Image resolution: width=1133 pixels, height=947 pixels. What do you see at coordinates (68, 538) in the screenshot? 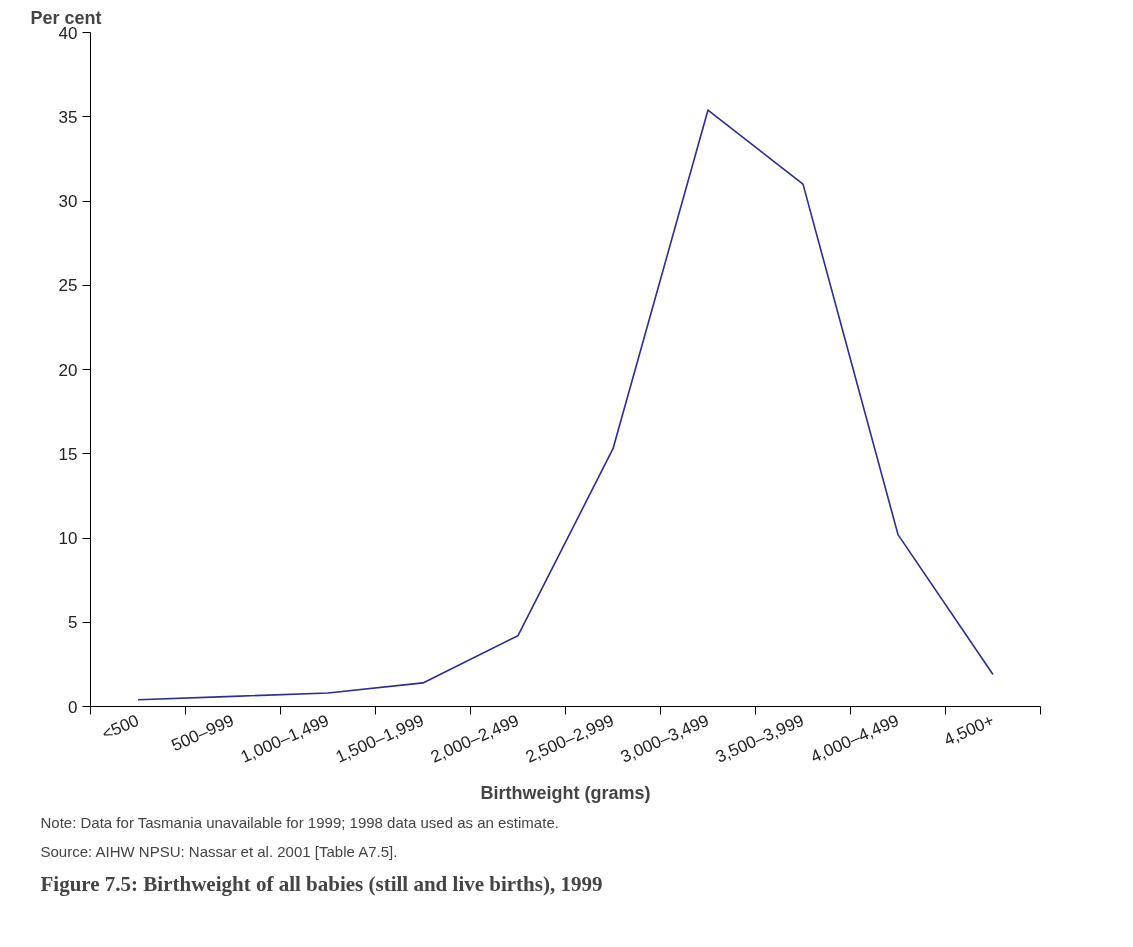
I see `y-tick-label: 10` at bounding box center [68, 538].